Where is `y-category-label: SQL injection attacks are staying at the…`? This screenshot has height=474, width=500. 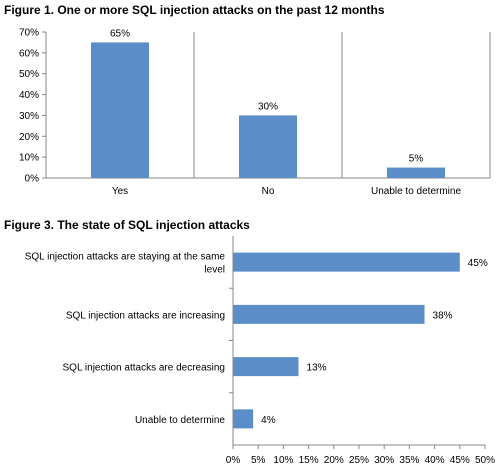 y-category-label: SQL injection attacks are staying at the… is located at coordinates (125, 257).